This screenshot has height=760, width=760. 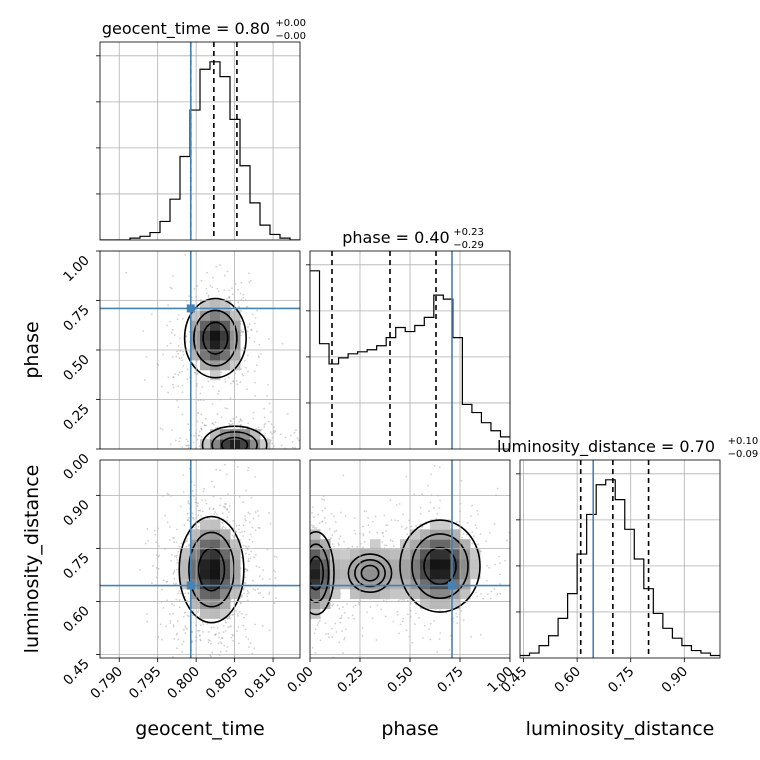 I want to click on panel-frame, so click(x=410, y=350).